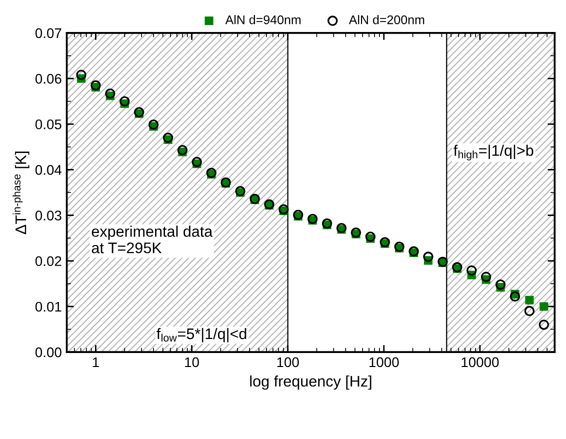  Describe the element at coordinates (48, 79) in the screenshot. I see `y-tick-label: 0.06` at that location.